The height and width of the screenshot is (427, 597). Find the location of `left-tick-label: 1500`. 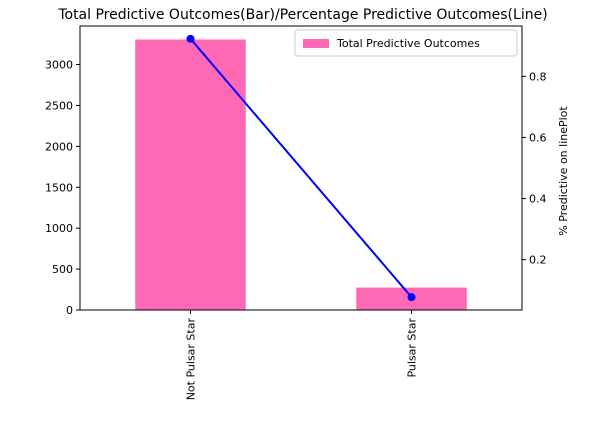

left-tick-label: 1500 is located at coordinates (59, 187).